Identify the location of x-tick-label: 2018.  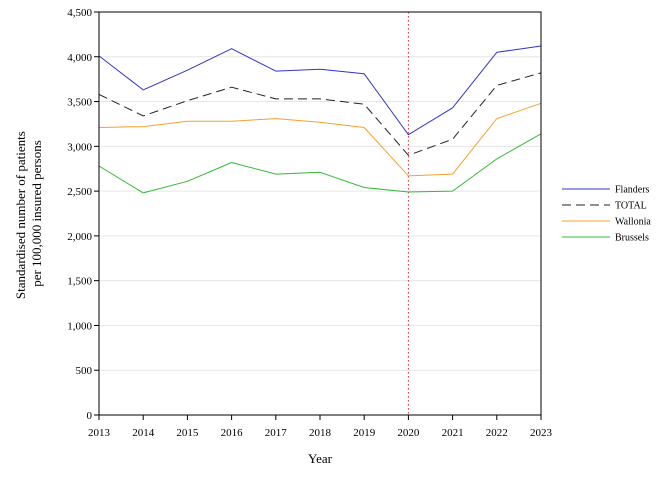
(320, 433).